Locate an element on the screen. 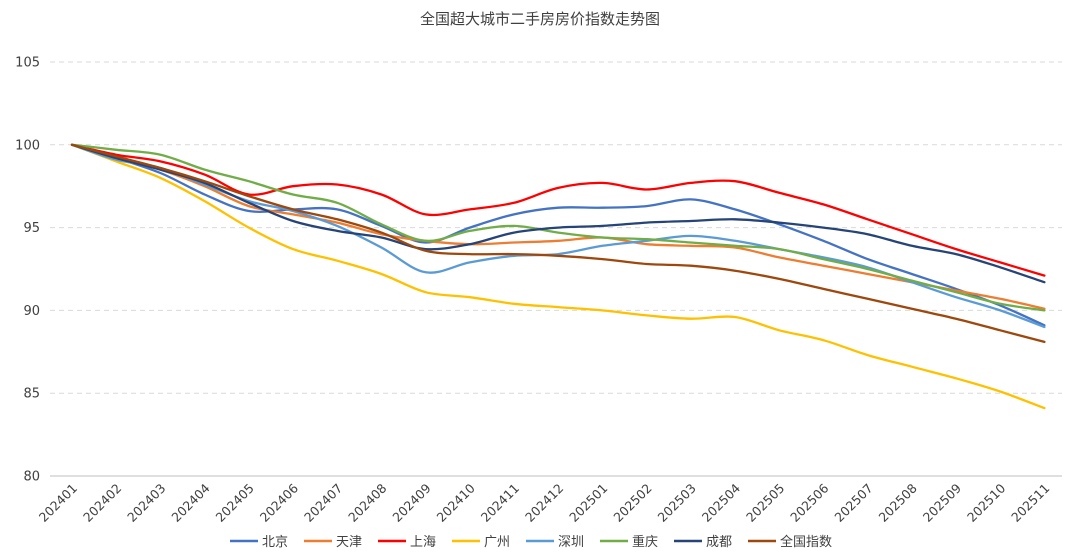 The image size is (1080, 560). x-tick-label: 202504 is located at coordinates (721, 502).